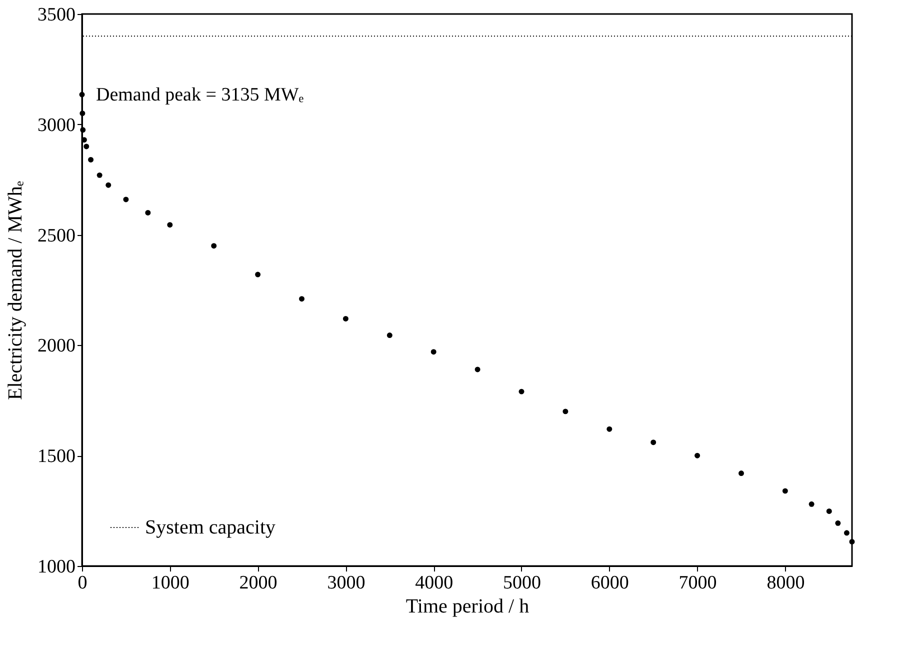 The image size is (909, 656). Describe the element at coordinates (697, 583) in the screenshot. I see `x-tick-label: 7000` at that location.